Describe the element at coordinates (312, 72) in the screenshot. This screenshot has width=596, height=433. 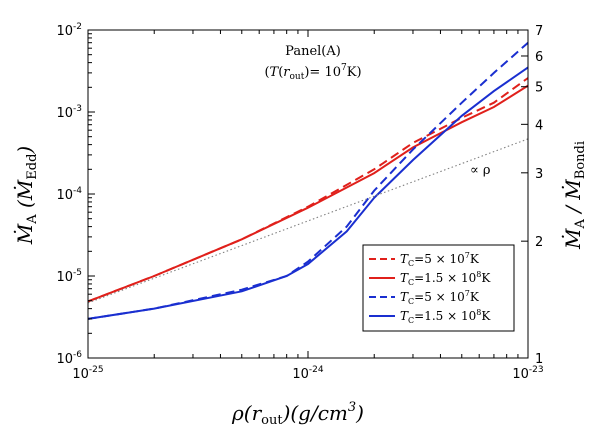
I see `panel-subtitle: (T(rout)= 107K)` at that location.